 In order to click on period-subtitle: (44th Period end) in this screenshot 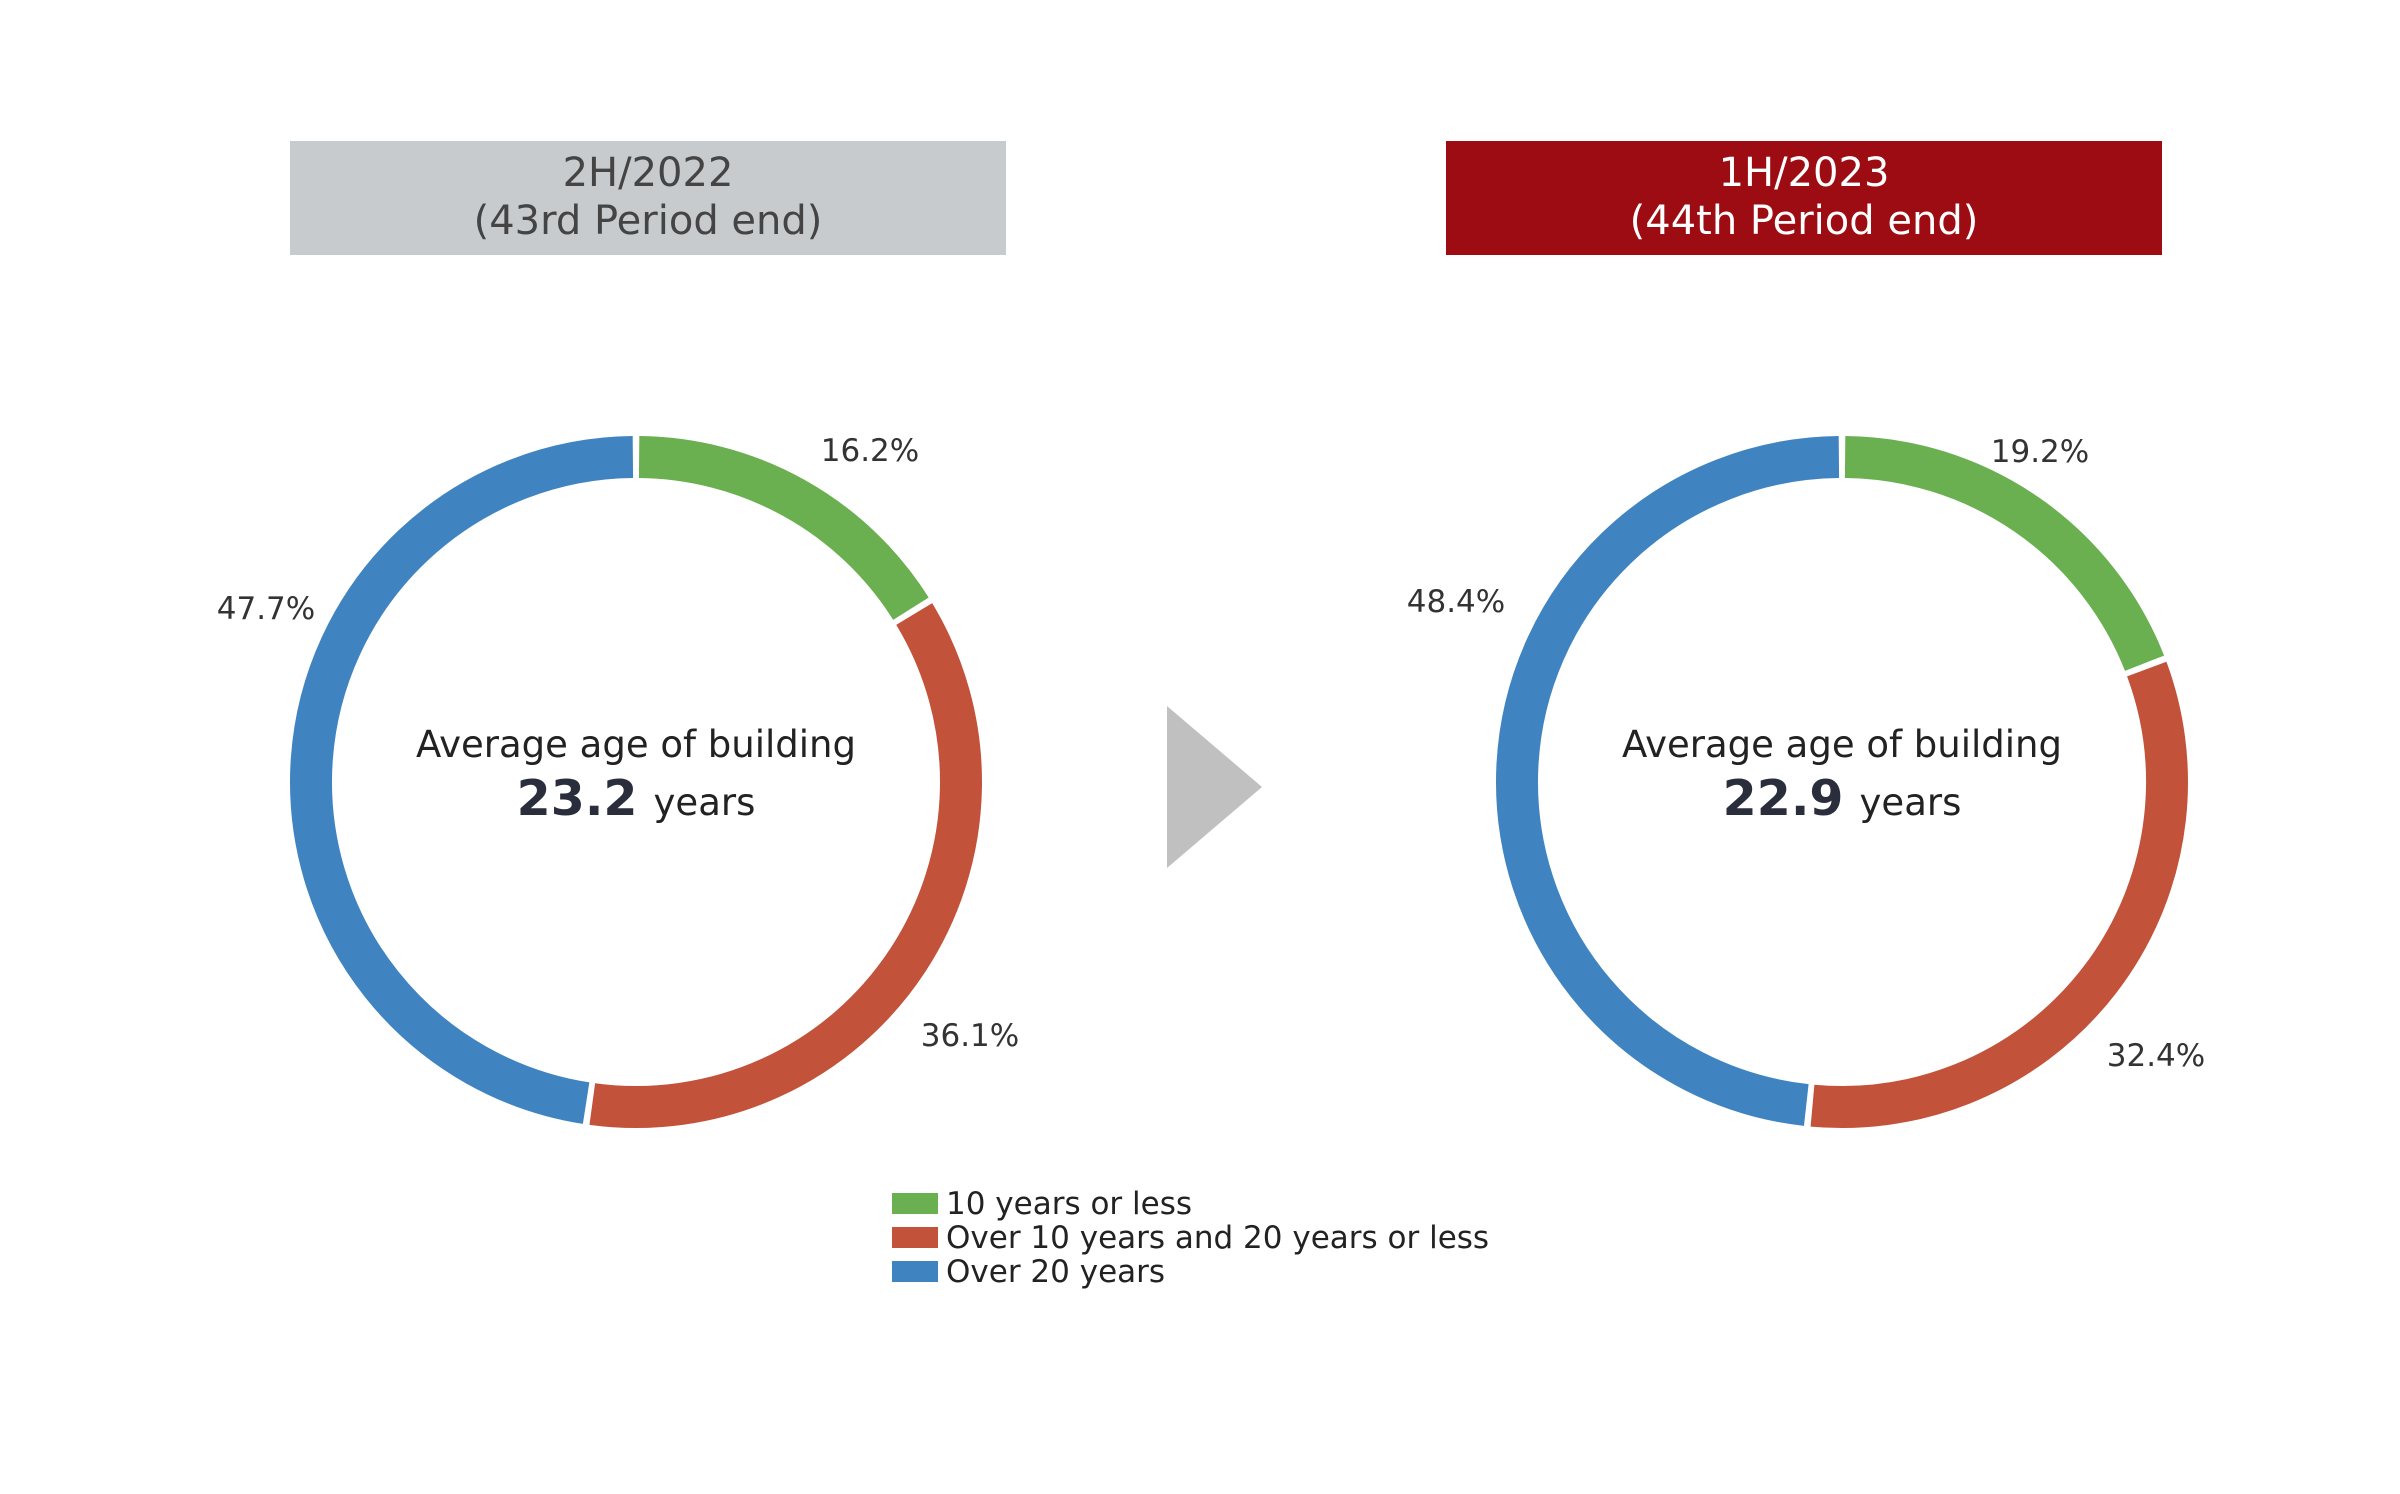, I will do `click(1804, 221)`.